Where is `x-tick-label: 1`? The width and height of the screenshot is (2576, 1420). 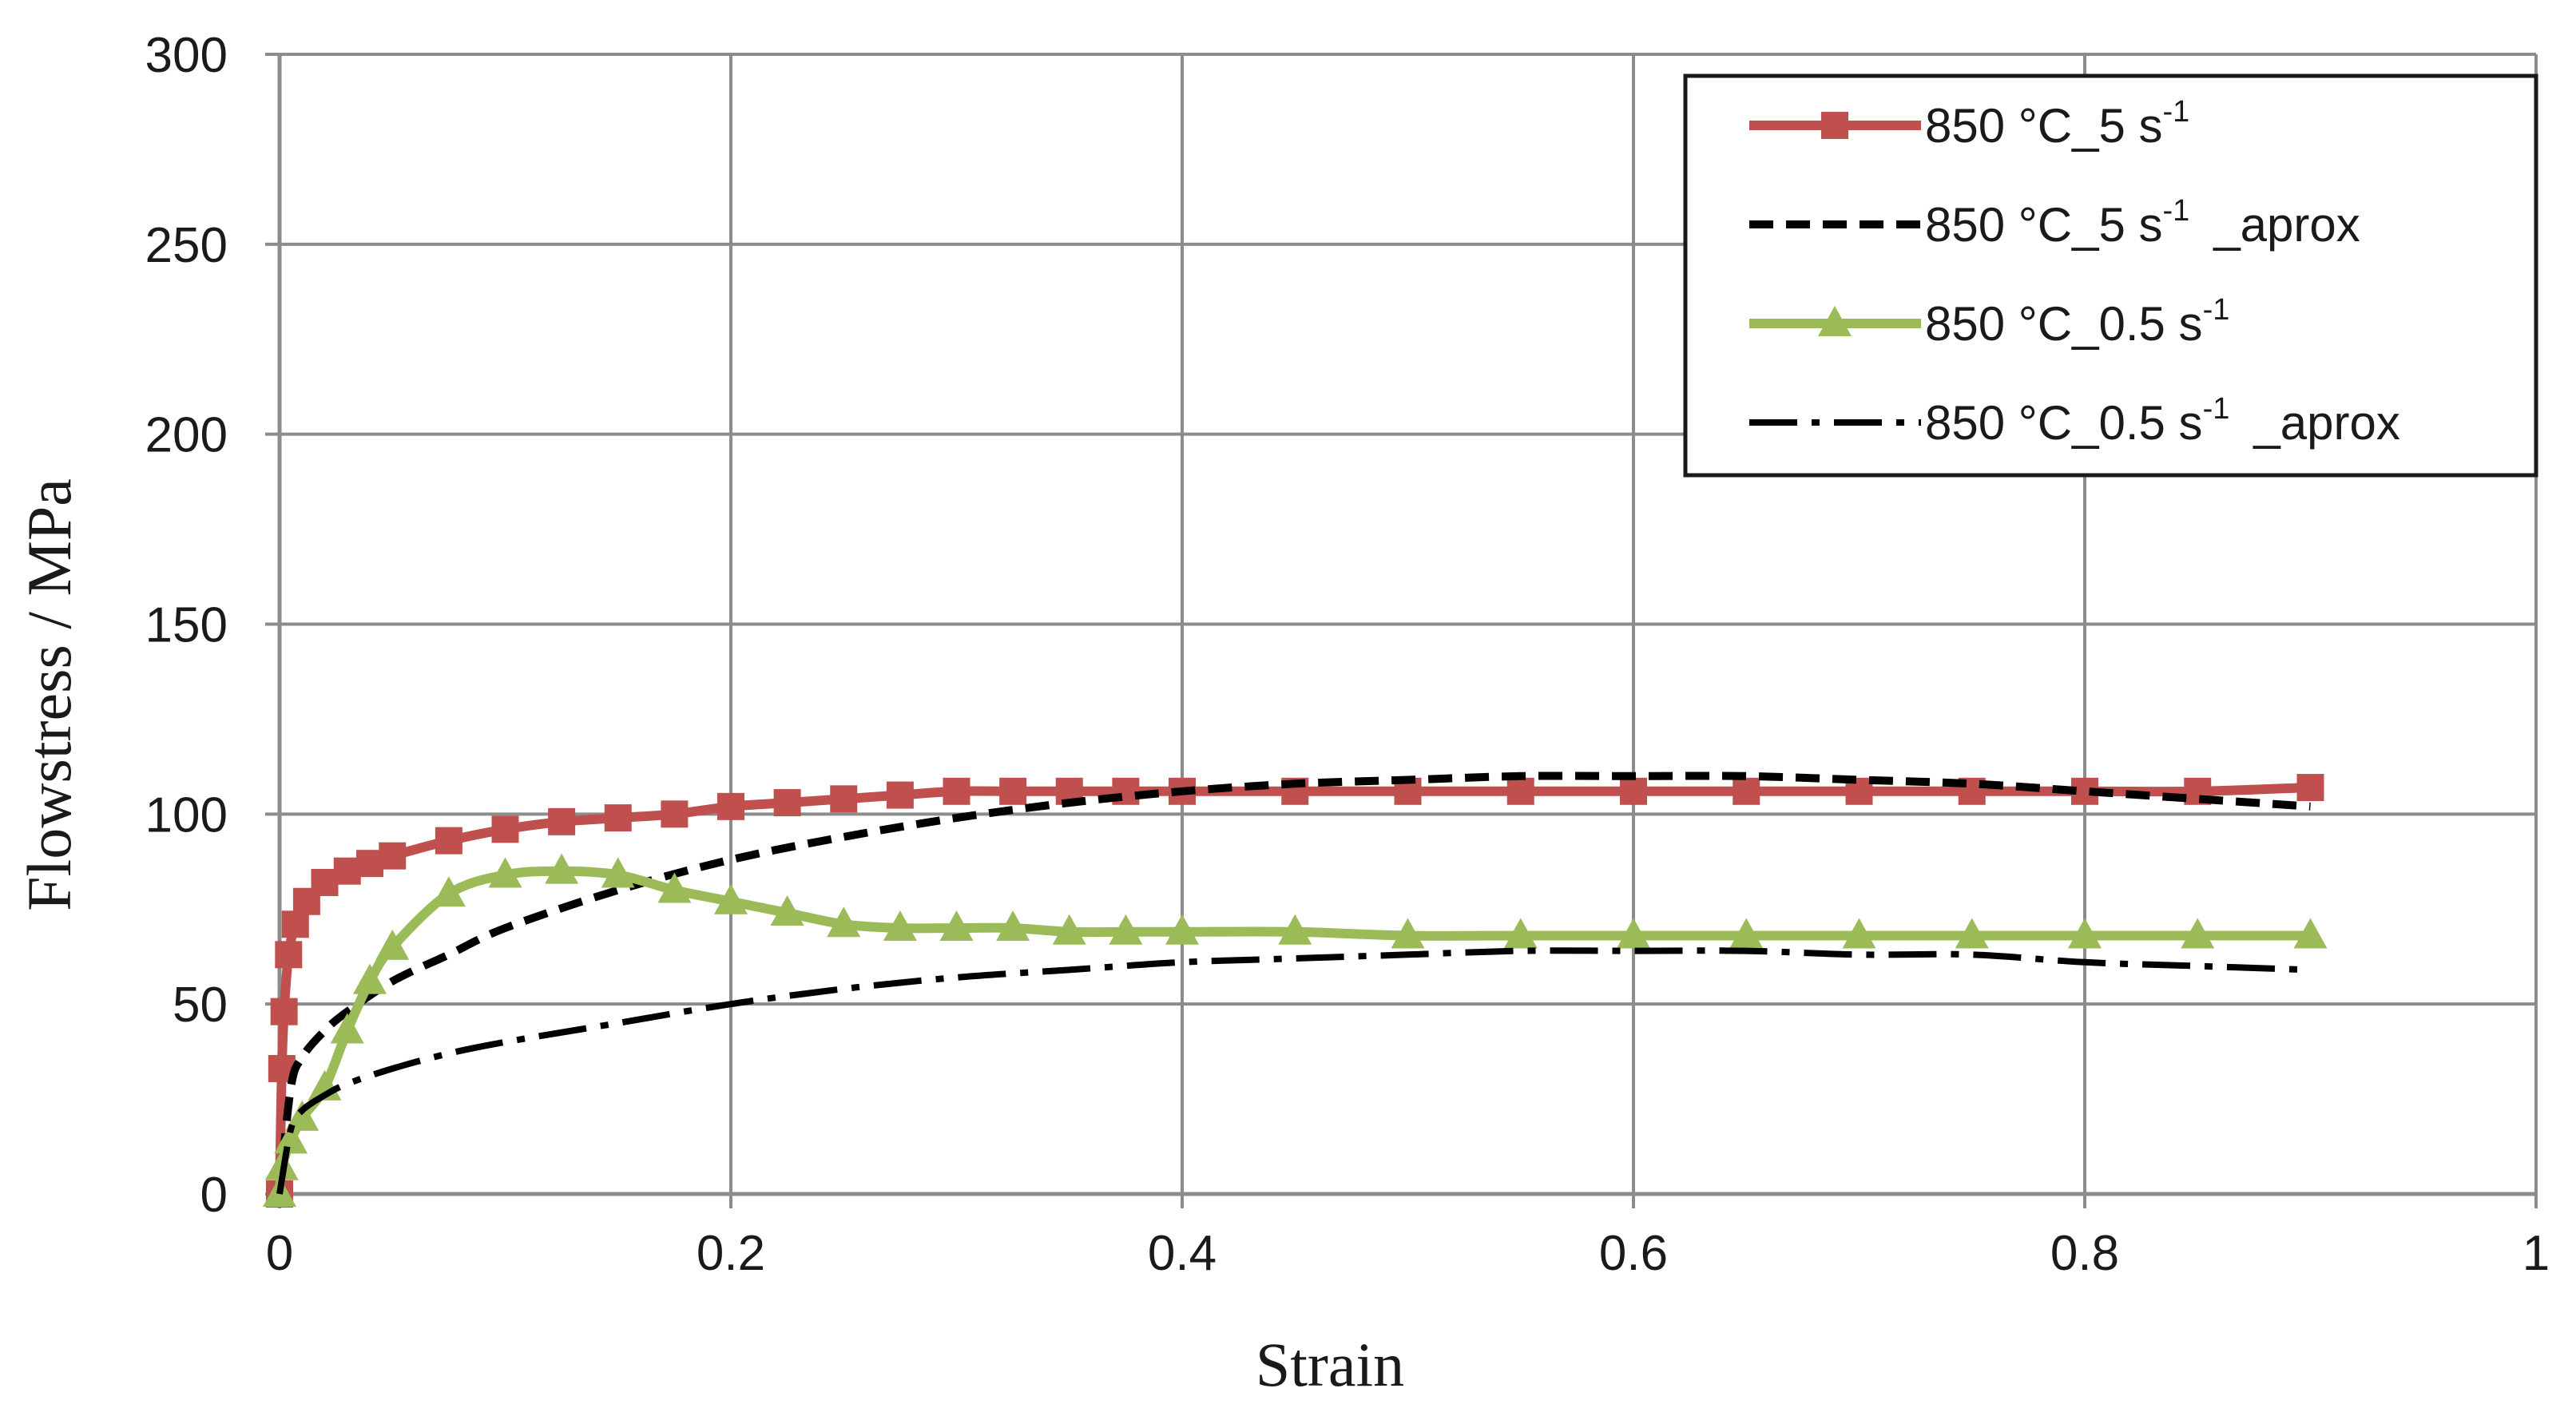
x-tick-label: 1 is located at coordinates (2536, 1254).